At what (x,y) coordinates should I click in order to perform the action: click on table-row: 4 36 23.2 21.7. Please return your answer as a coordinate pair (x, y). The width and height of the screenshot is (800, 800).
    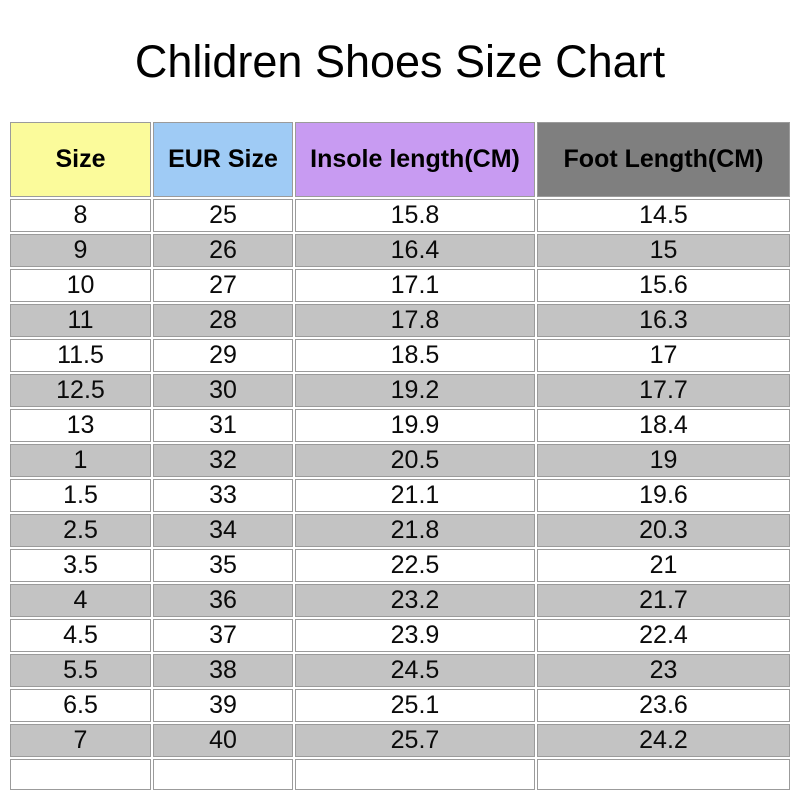
    Looking at the image, I should click on (400, 600).